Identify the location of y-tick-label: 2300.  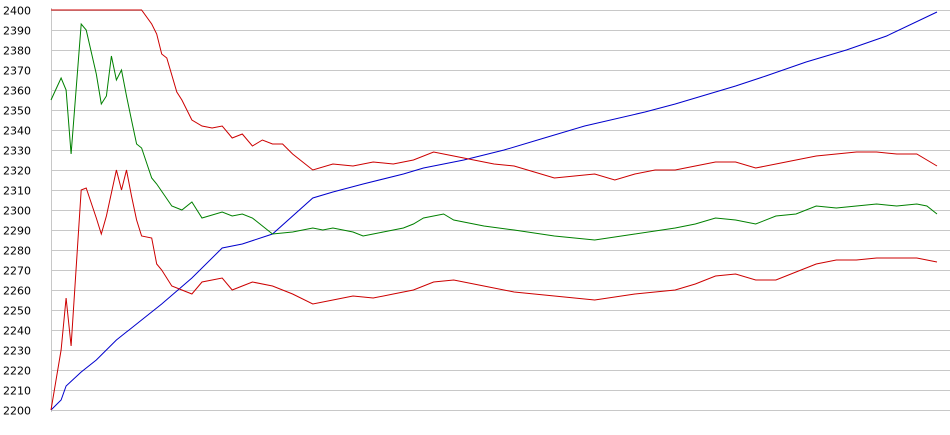
(17, 211).